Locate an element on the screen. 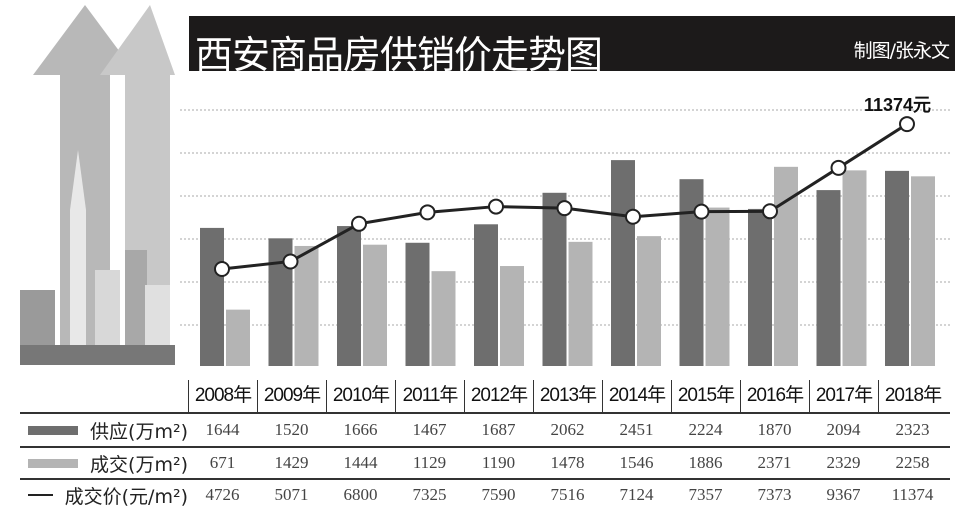 This screenshot has height=511, width=973. table-cell: 2258 is located at coordinates (912, 462).